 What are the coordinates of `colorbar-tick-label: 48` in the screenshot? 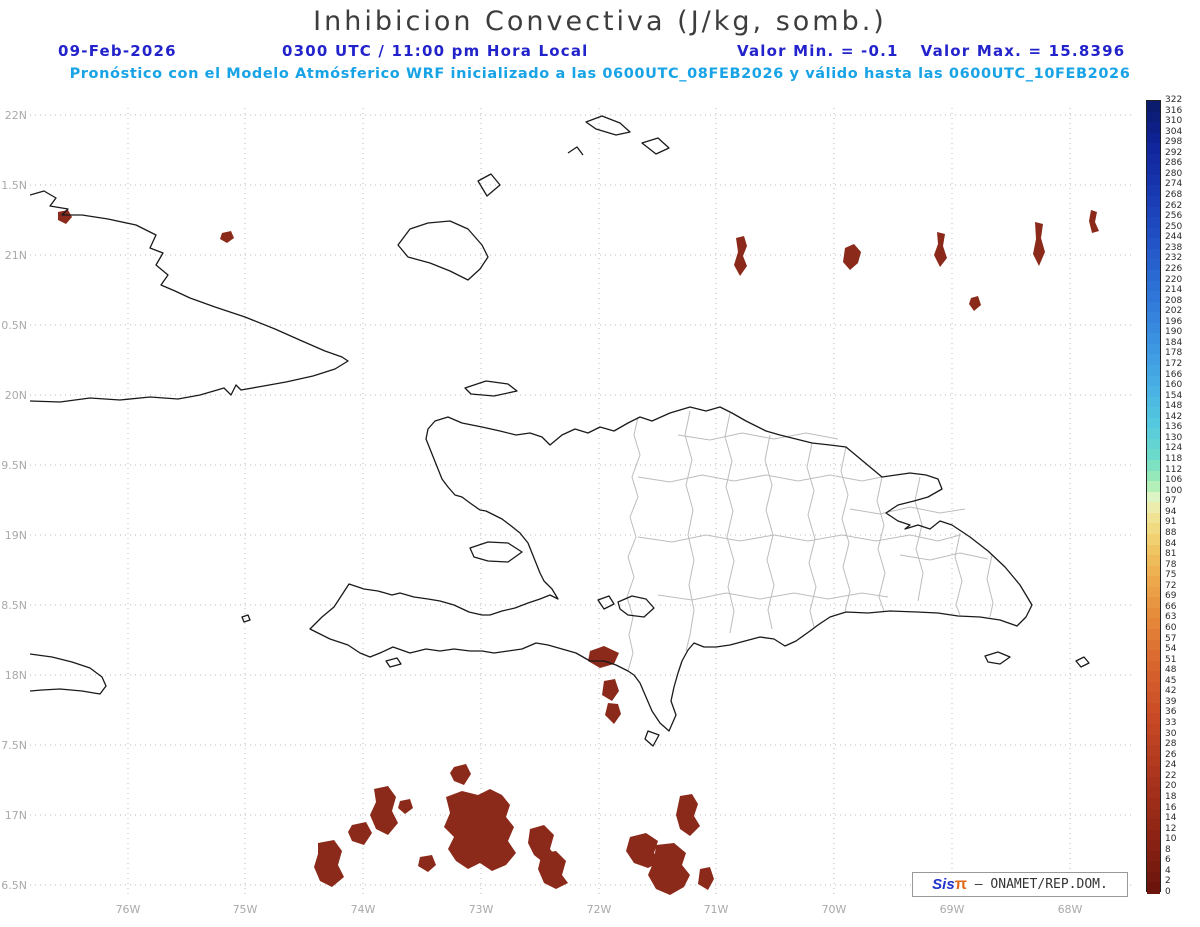 It's located at (1171, 670).